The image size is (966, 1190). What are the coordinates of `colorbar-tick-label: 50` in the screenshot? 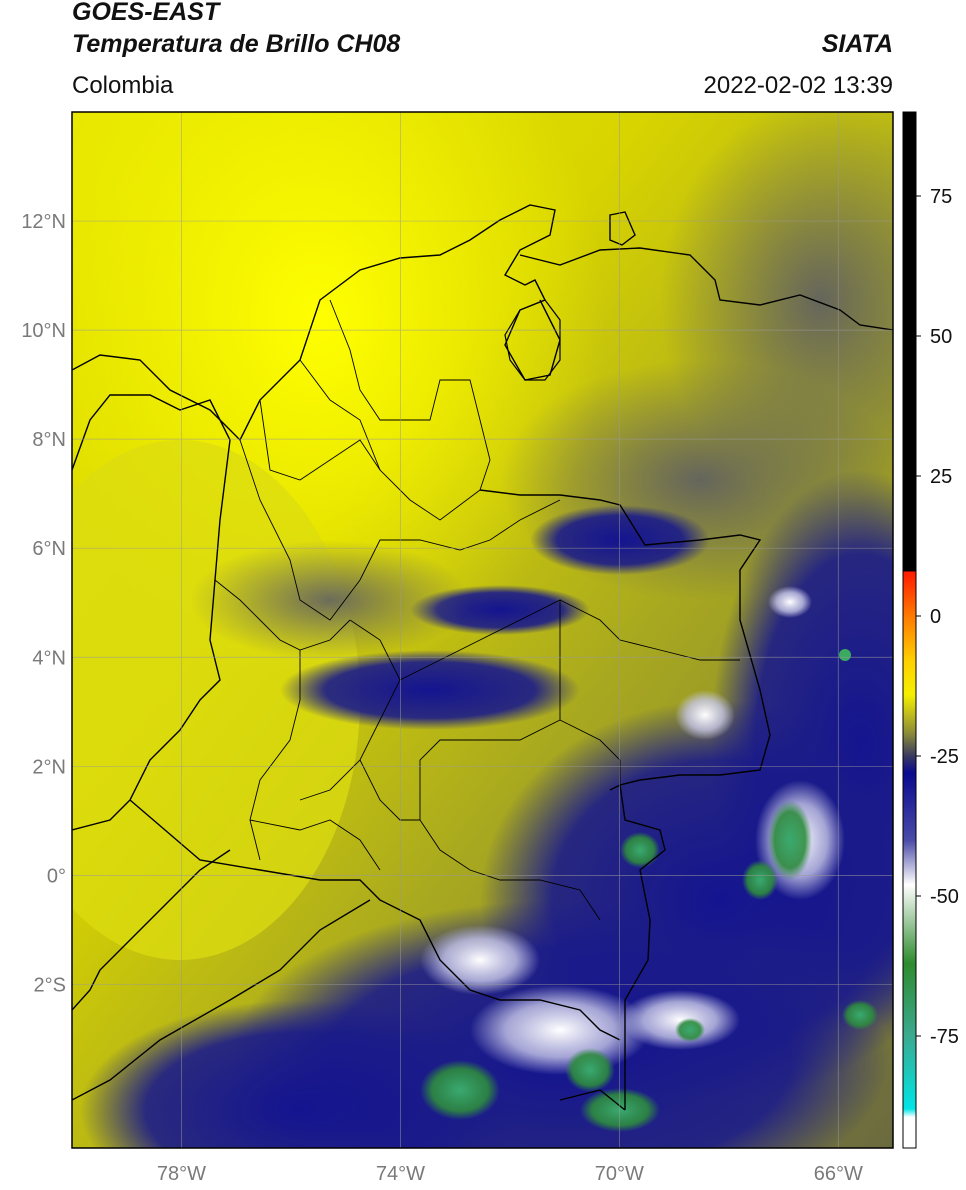 It's located at (941, 337).